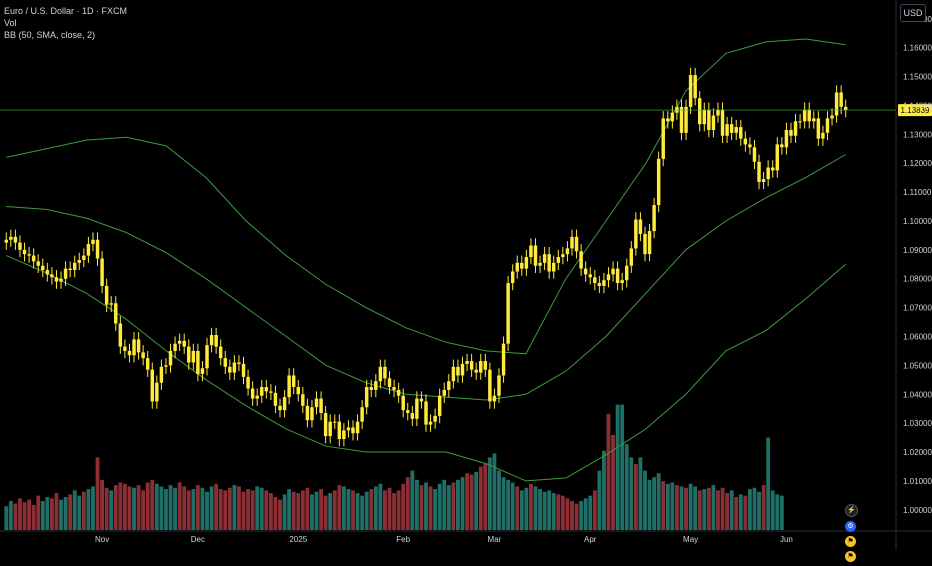  What do you see at coordinates (917, 394) in the screenshot?
I see `y-tick-label: 1.04000` at bounding box center [917, 394].